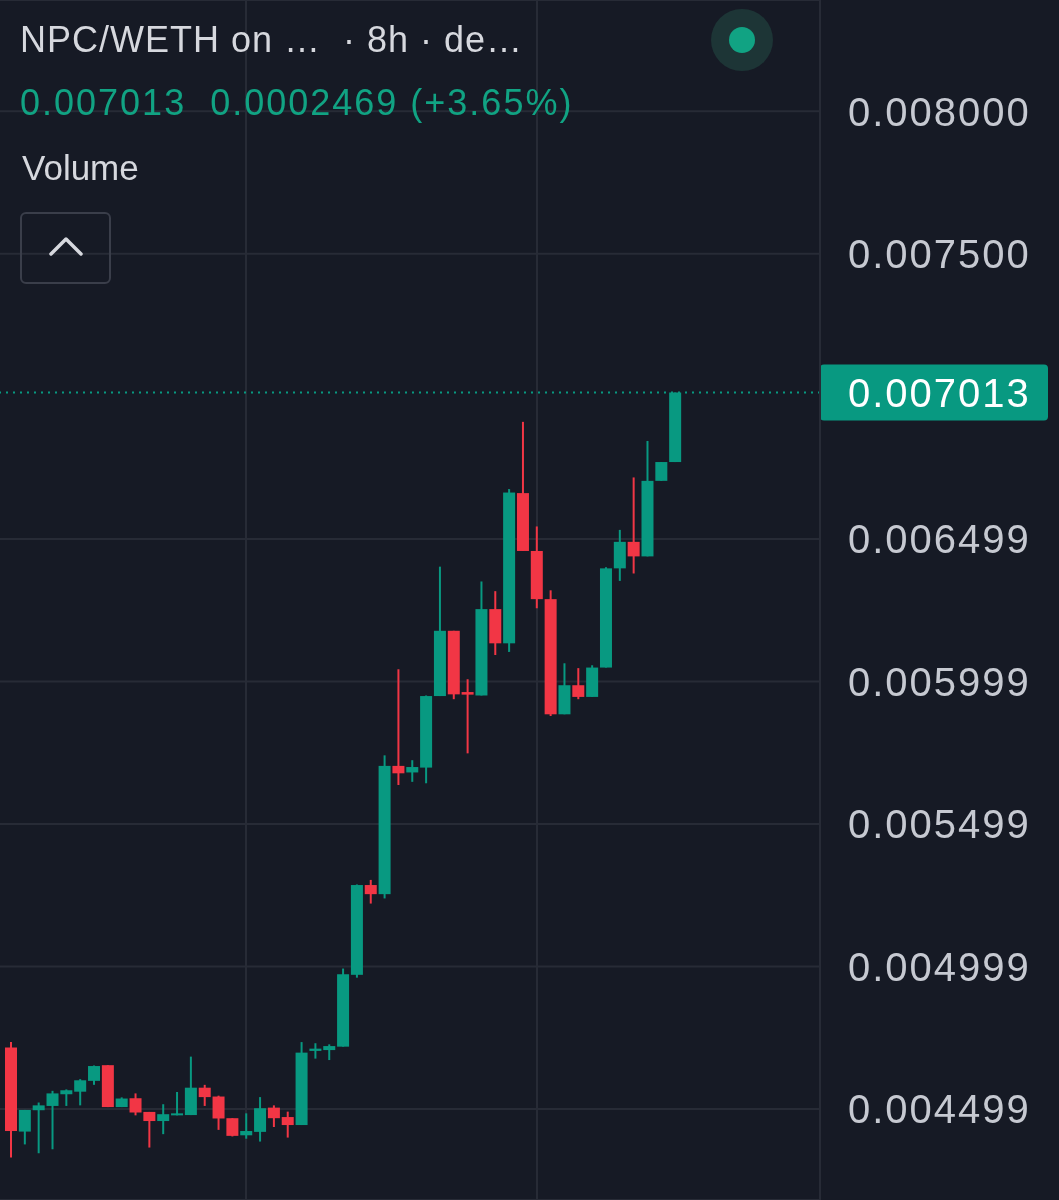  Describe the element at coordinates (939, 966) in the screenshot. I see `y-tick-label: 0.004999` at that location.